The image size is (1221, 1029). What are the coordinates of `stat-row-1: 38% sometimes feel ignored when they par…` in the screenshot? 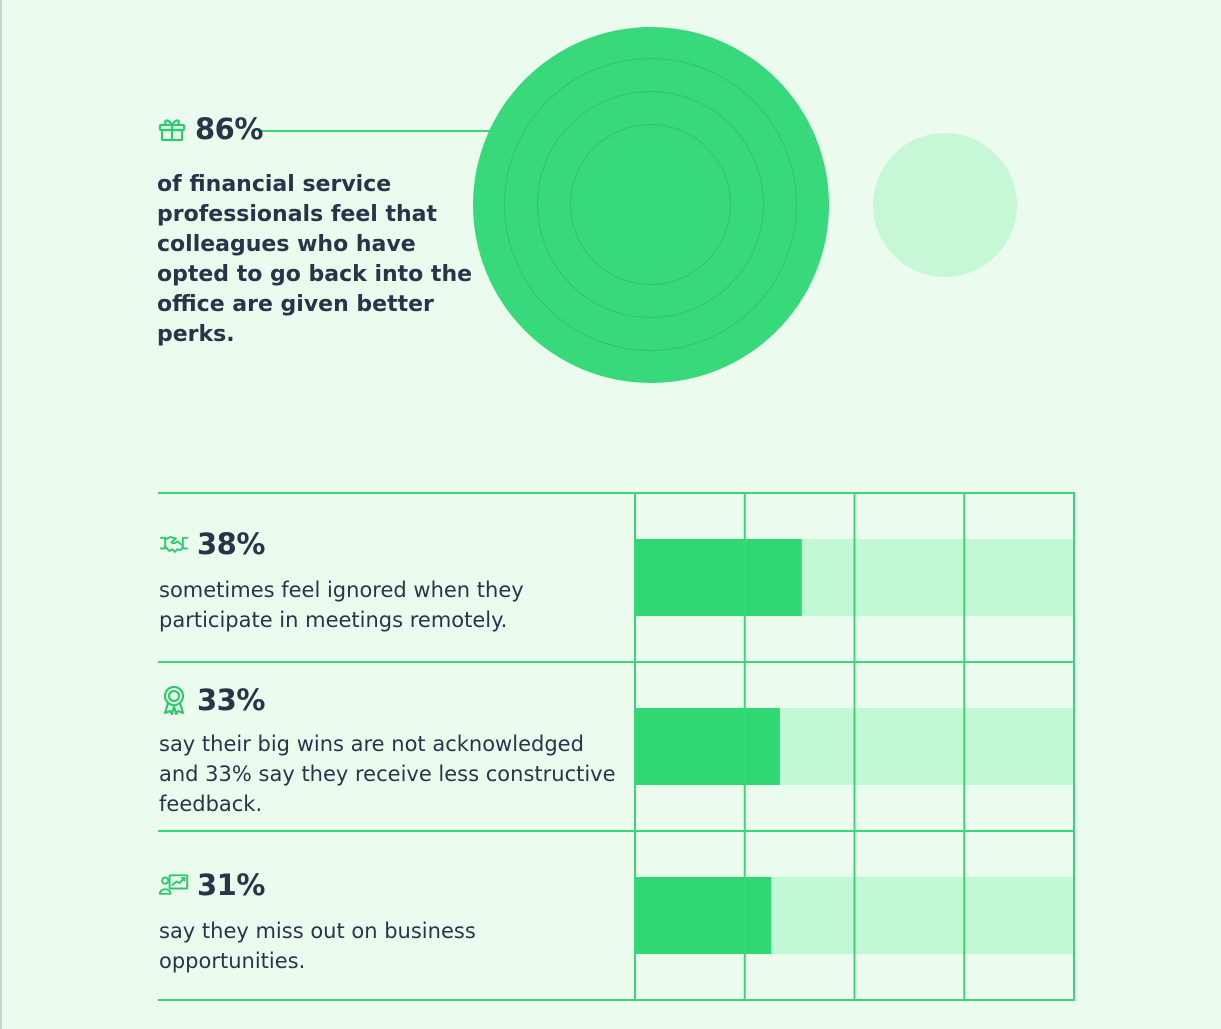 It's located at (389, 581).